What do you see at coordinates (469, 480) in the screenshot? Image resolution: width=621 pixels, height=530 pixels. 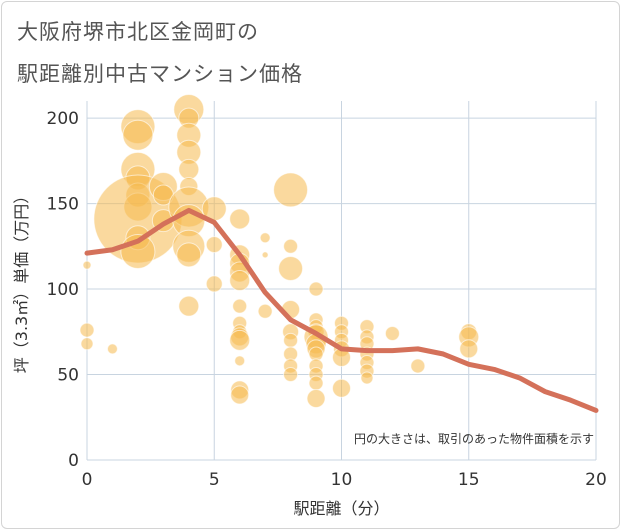 I see `x-tick-label-3: 15` at bounding box center [469, 480].